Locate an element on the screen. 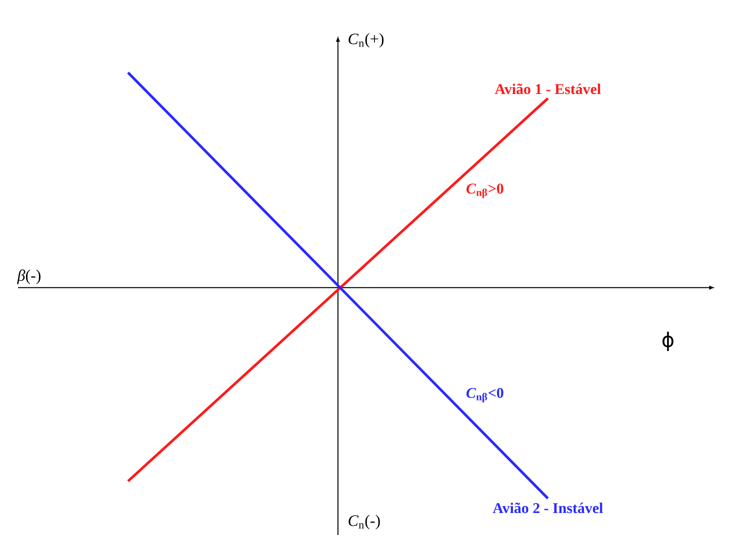  annotation: β(-) is located at coordinates (28, 277).